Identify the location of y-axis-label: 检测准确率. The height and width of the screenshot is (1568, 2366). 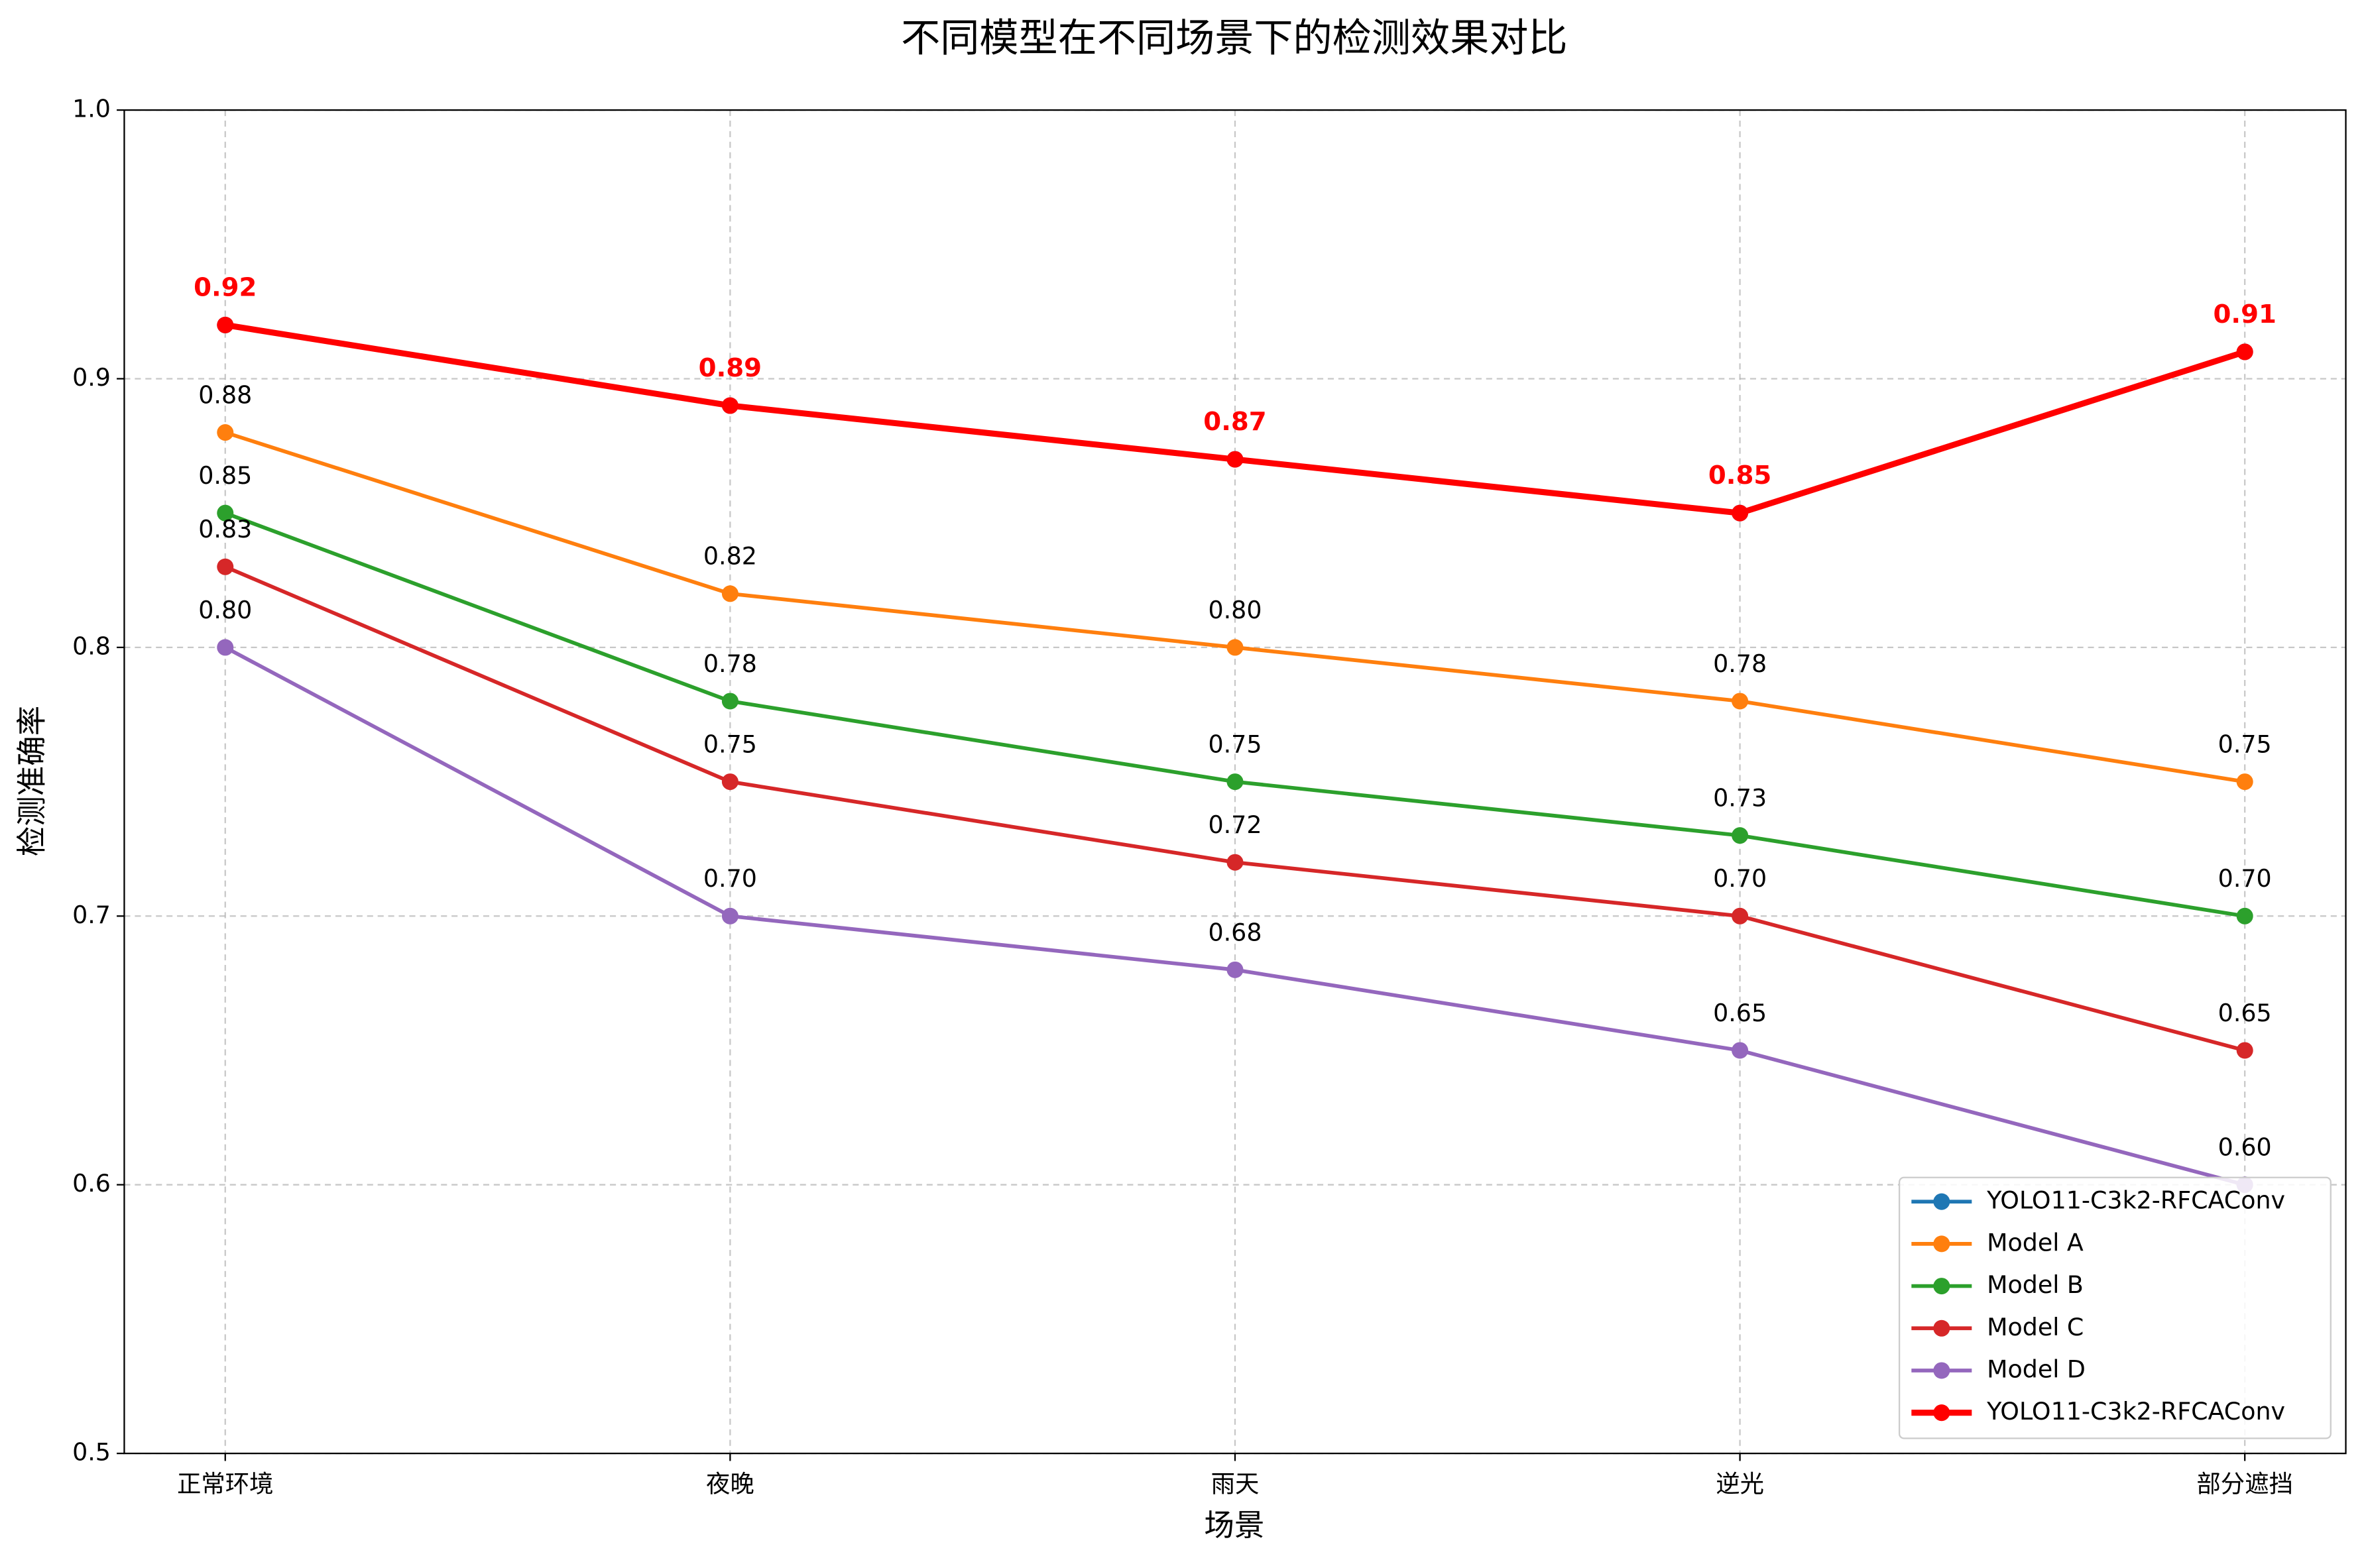
(32, 781).